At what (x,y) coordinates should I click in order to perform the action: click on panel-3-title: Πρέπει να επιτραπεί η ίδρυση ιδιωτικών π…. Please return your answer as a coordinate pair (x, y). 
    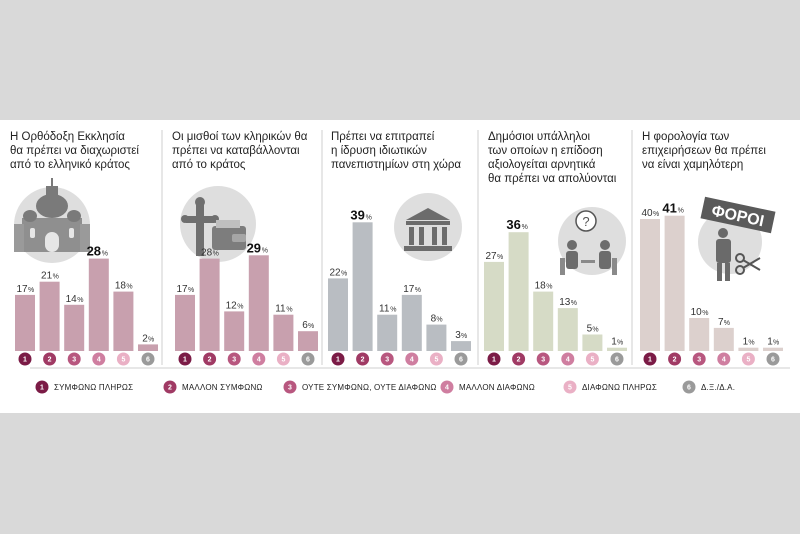
    Looking at the image, I should click on (396, 151).